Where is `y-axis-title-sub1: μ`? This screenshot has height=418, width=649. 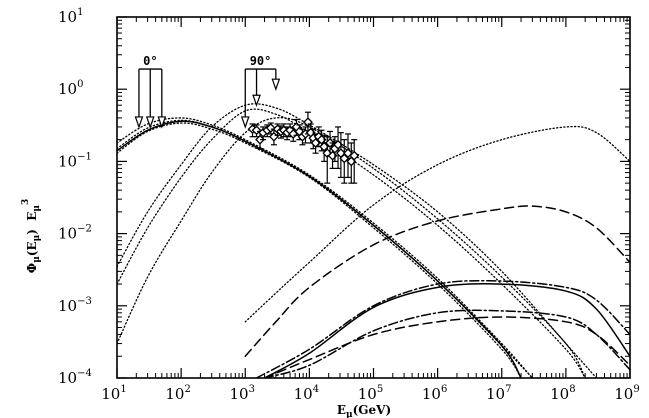
y-axis-title-sub1: μ is located at coordinates (37, 259).